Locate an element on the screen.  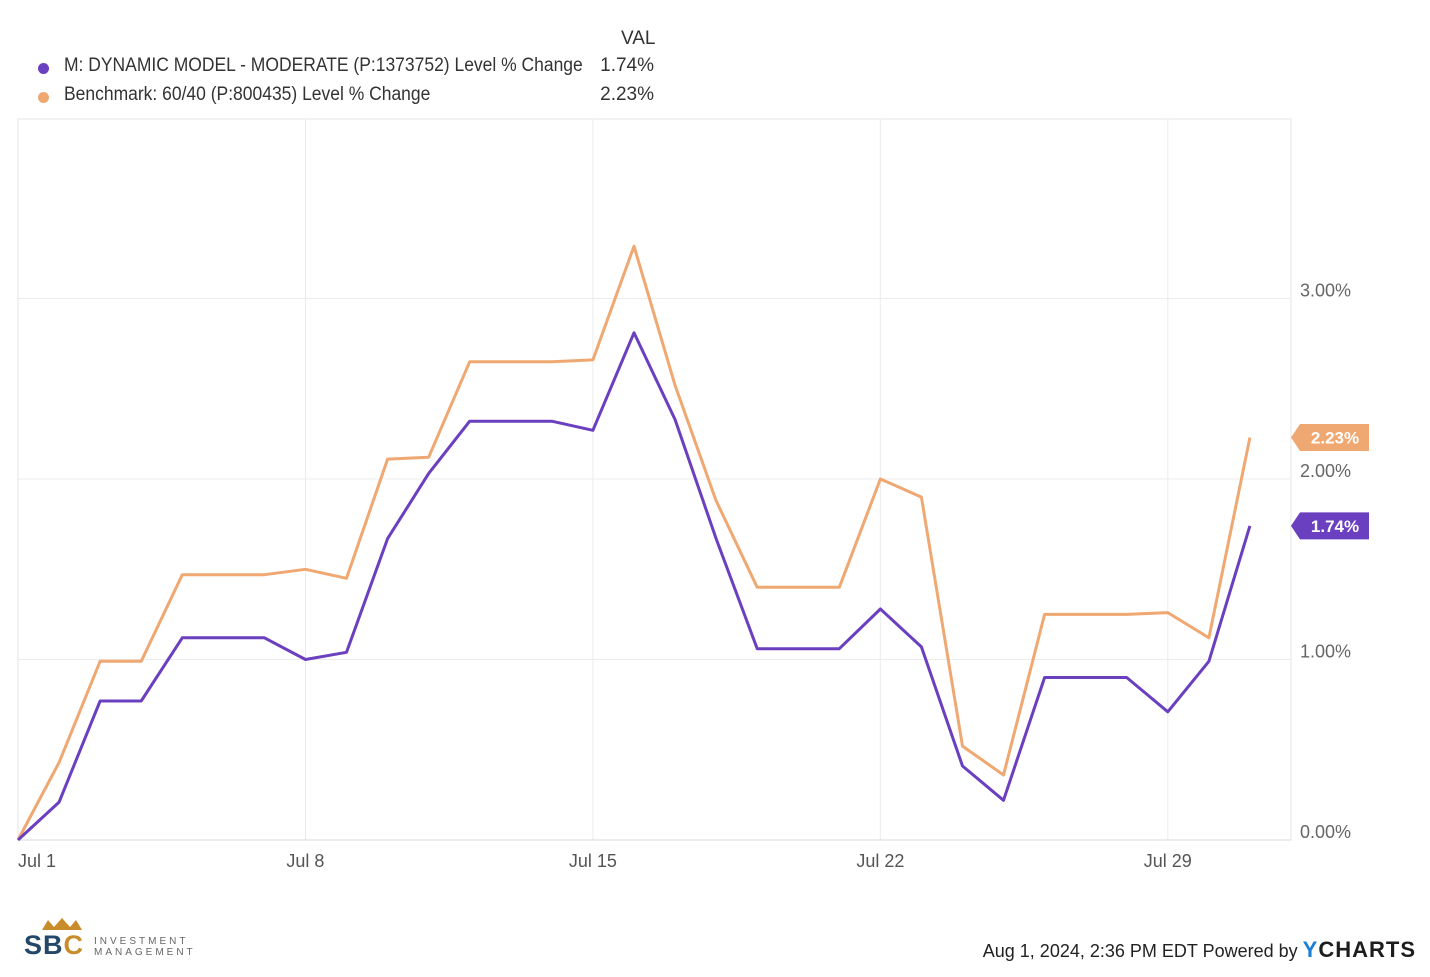
sbc-logo: SBC INVESTMENT MANAGEMENT is located at coordinates (124, 939).